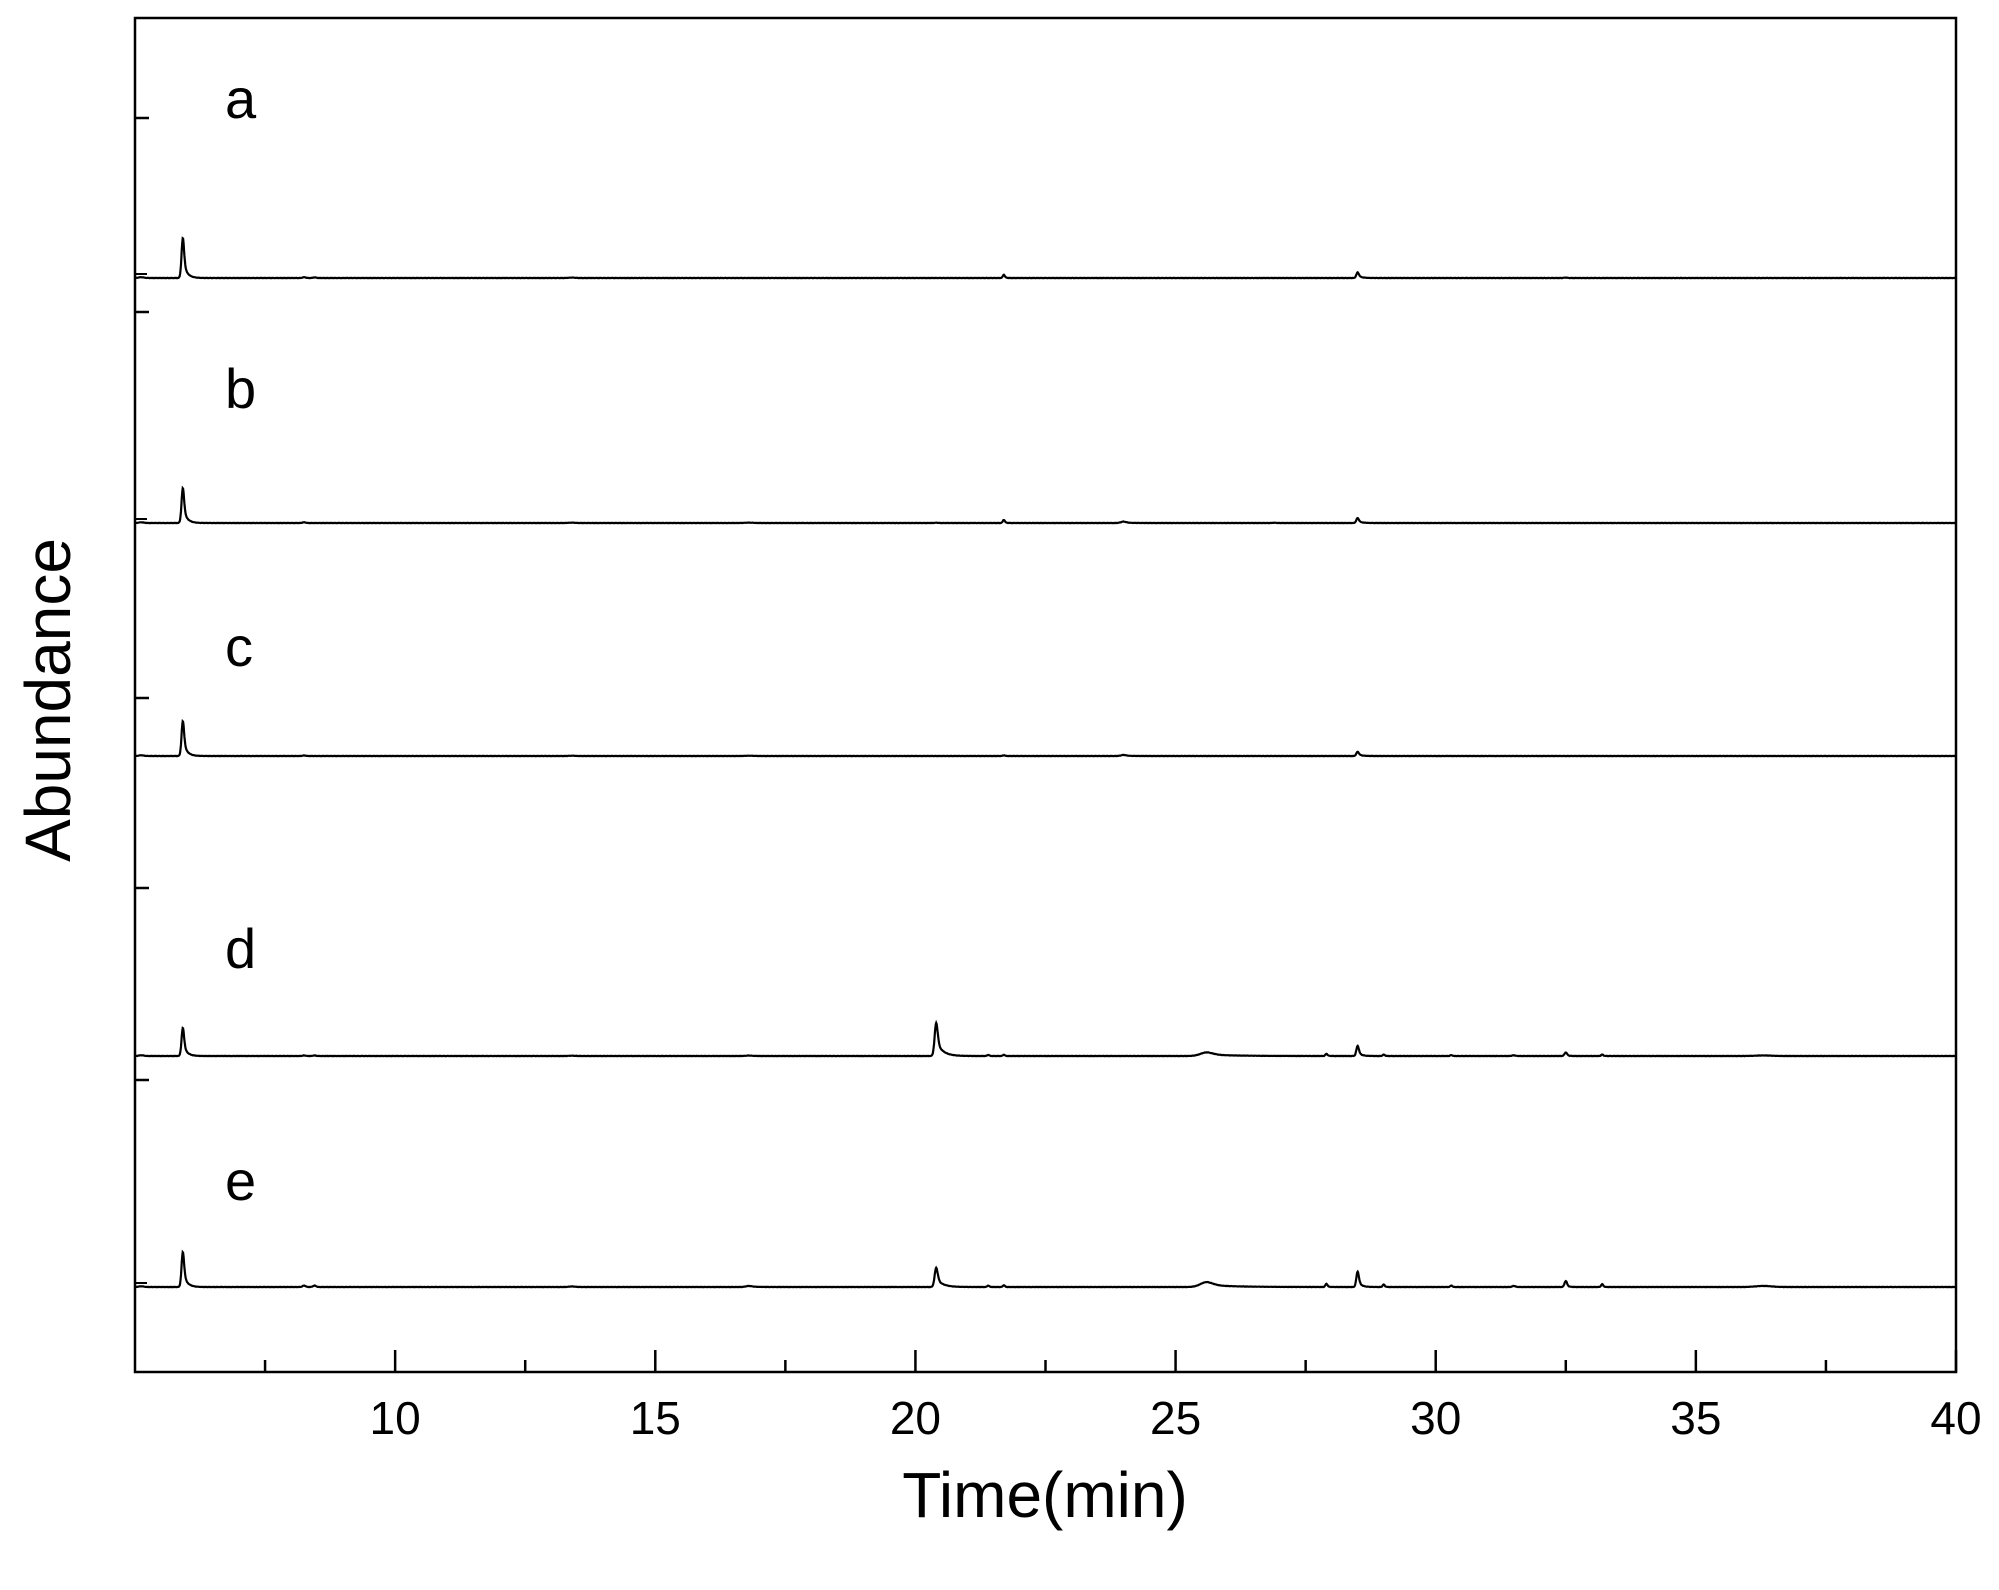  What do you see at coordinates (1045, 1495) in the screenshot?
I see `x-axis-label: Time(min)` at bounding box center [1045, 1495].